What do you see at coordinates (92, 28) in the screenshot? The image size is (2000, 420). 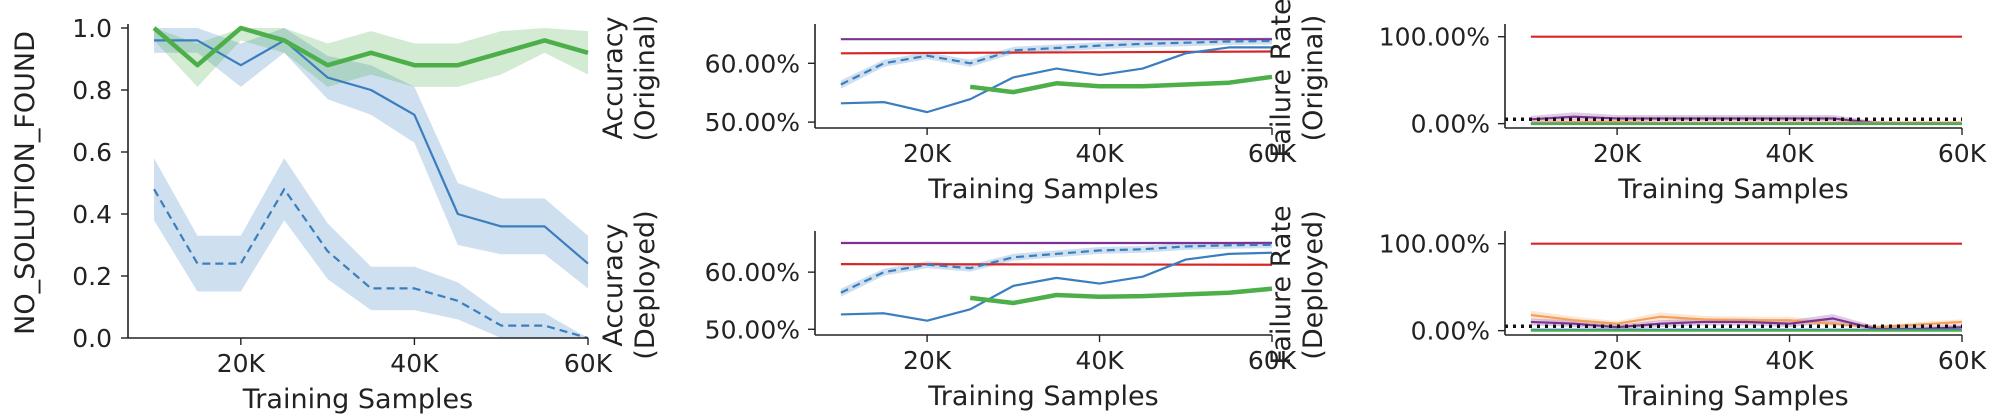 I see `y-tick-label: 1.0` at bounding box center [92, 28].